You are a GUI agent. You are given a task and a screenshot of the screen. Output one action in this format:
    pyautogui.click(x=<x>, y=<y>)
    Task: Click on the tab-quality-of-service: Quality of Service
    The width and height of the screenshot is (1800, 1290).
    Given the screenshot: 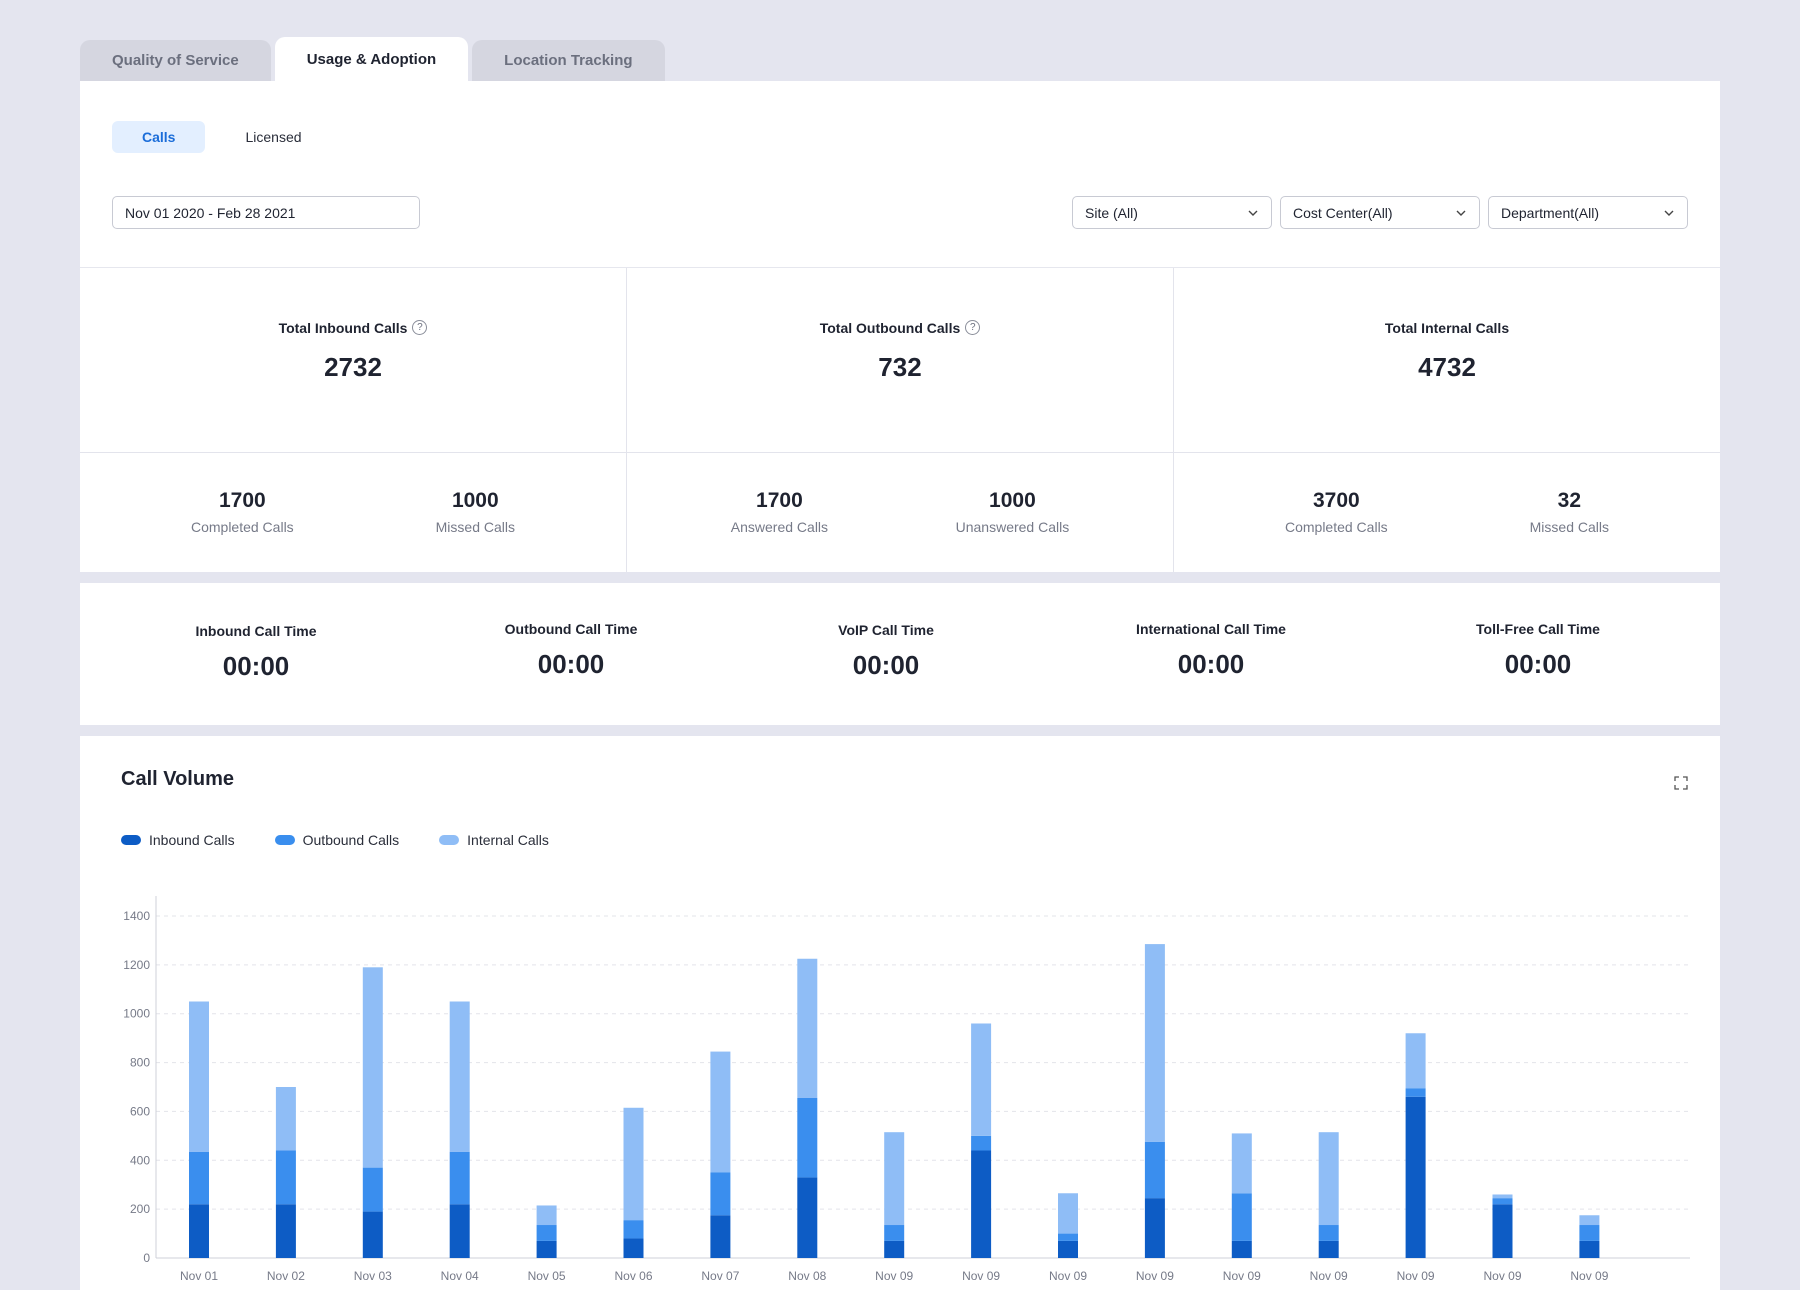 What is the action you would take?
    pyautogui.click(x=175, y=60)
    